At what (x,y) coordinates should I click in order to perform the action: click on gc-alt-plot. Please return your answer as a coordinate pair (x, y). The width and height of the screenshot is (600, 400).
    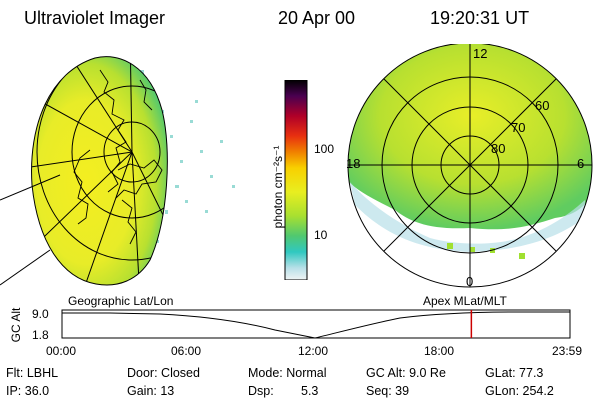
    Looking at the image, I should click on (316, 324).